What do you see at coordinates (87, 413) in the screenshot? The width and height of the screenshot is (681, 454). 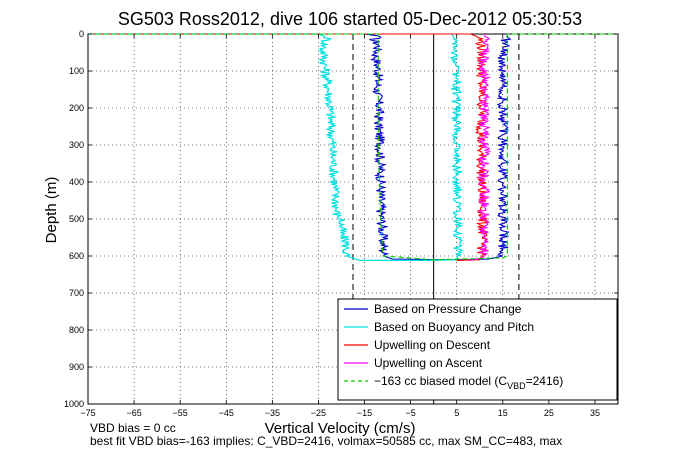 I see `x-tick-label: −75` at bounding box center [87, 413].